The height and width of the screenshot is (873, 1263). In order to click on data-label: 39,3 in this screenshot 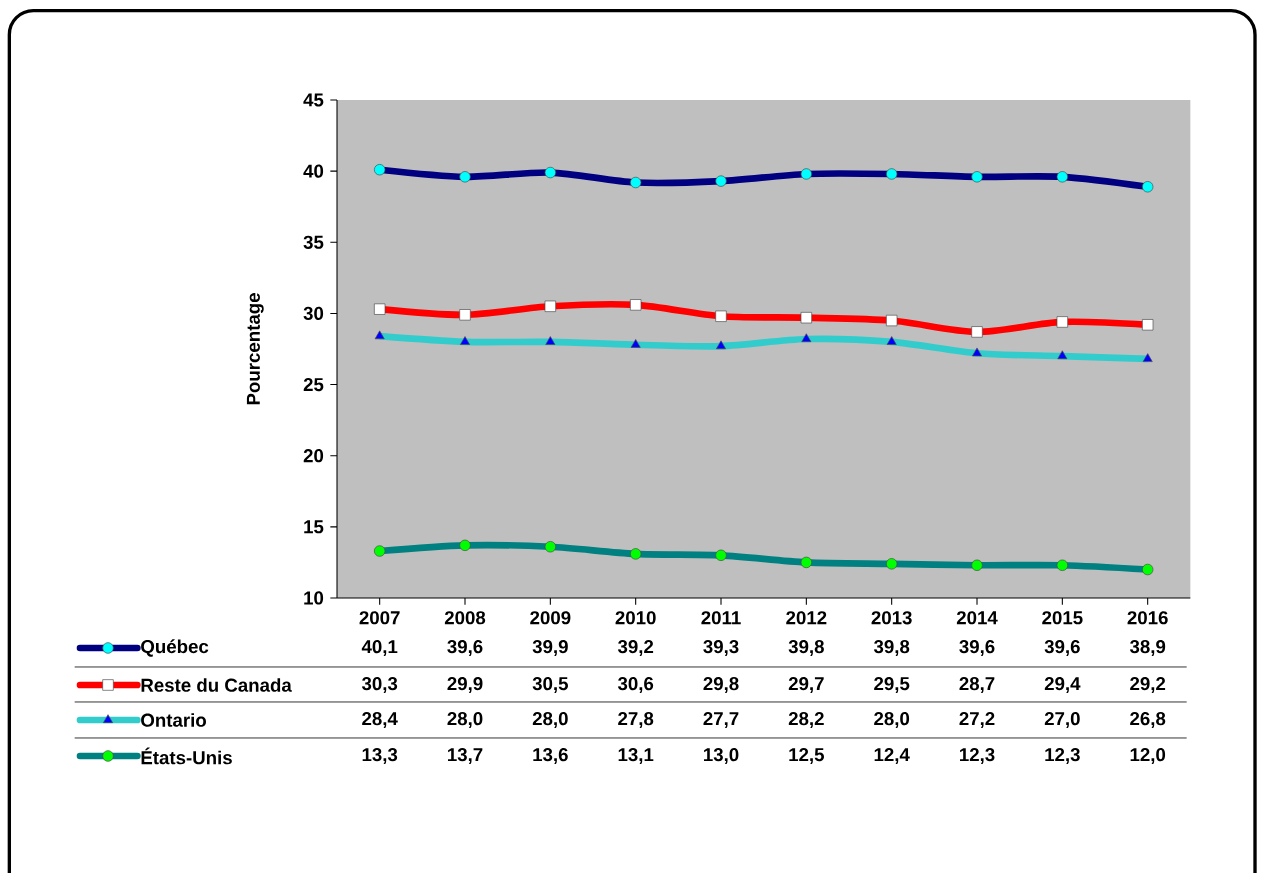, I will do `click(721, 648)`.